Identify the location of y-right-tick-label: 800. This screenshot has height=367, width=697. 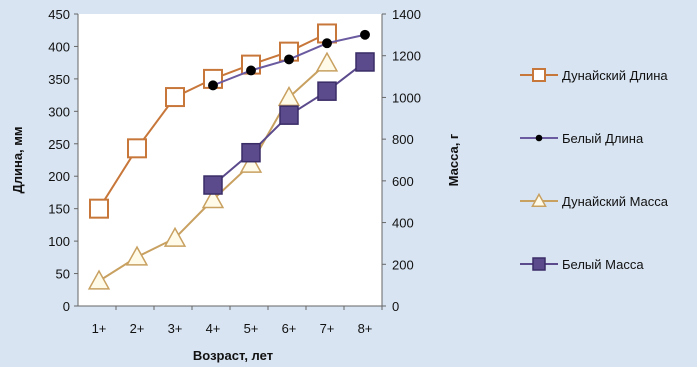
(403, 139).